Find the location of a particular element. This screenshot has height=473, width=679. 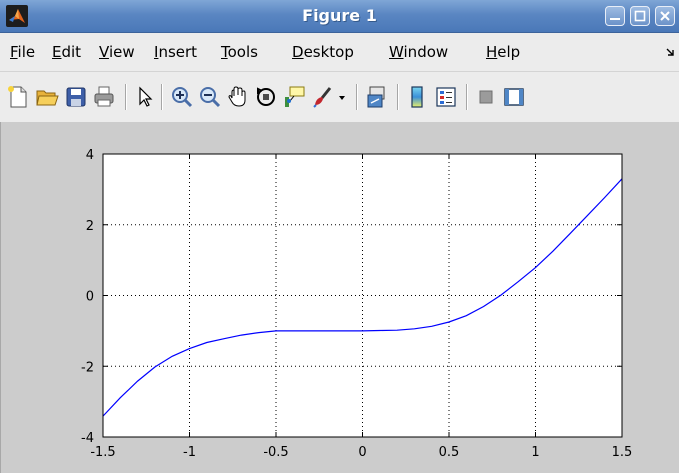

open-file-button is located at coordinates (47, 97).